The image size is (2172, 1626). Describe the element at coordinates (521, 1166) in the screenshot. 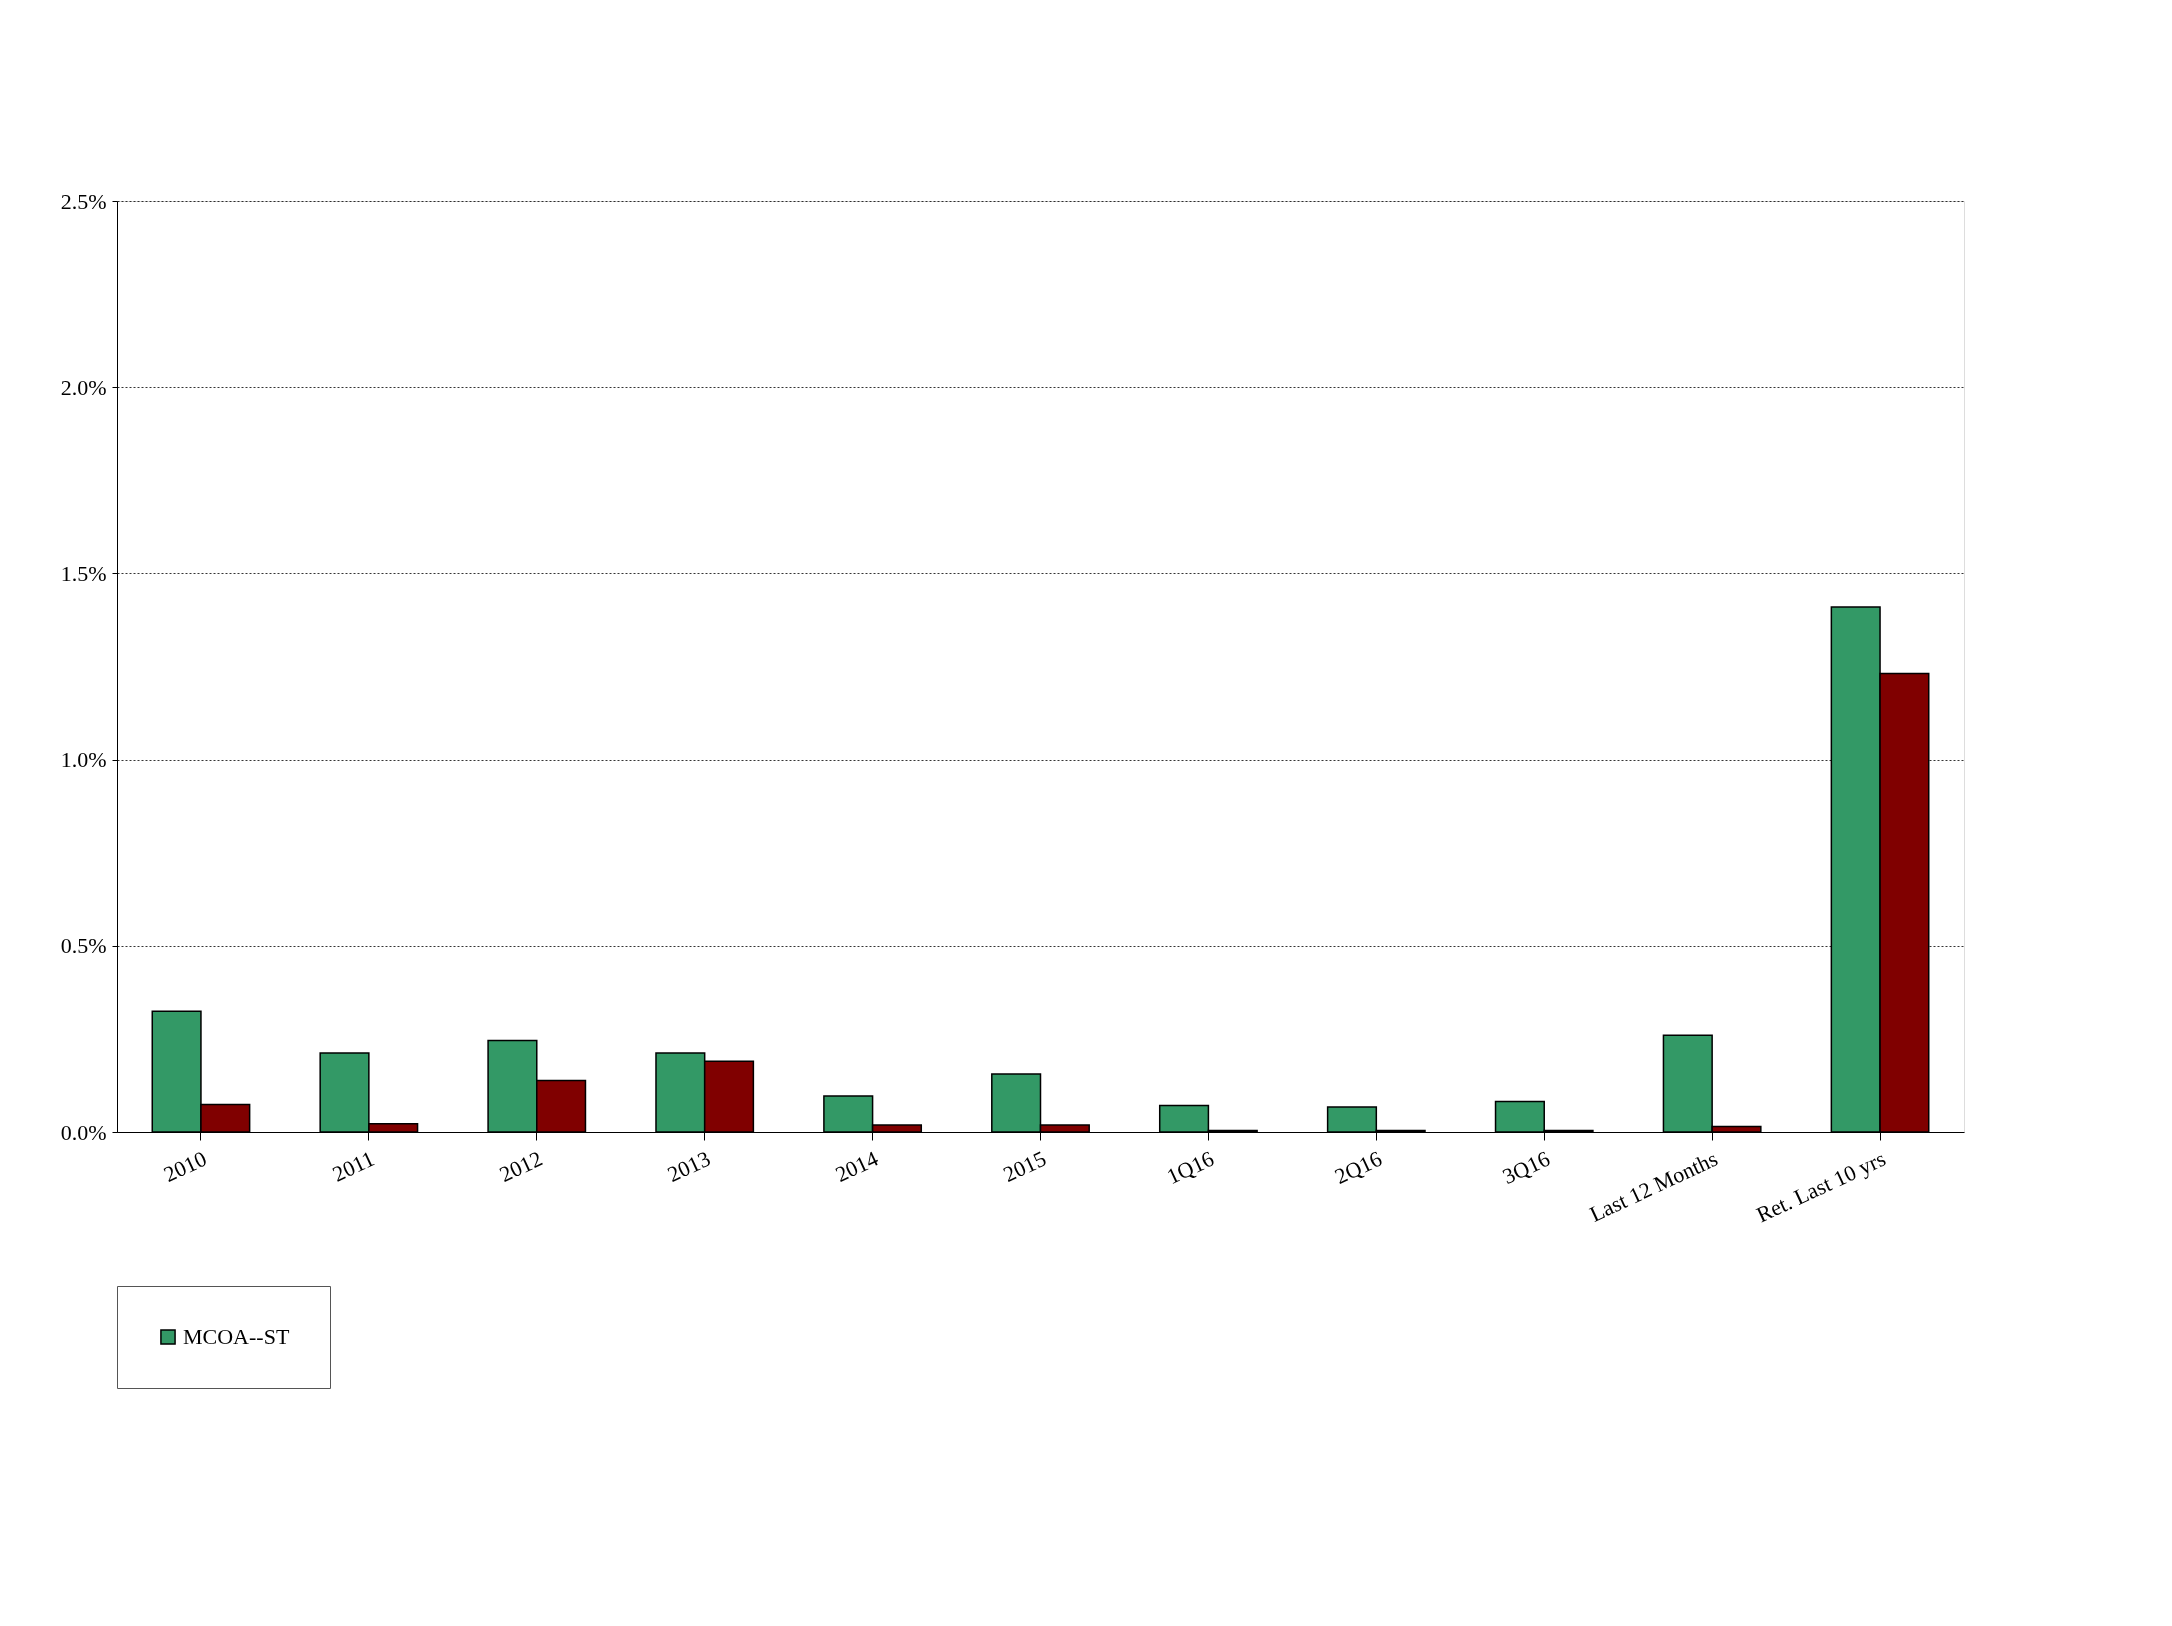

I see `x-tick-label: 2012` at that location.